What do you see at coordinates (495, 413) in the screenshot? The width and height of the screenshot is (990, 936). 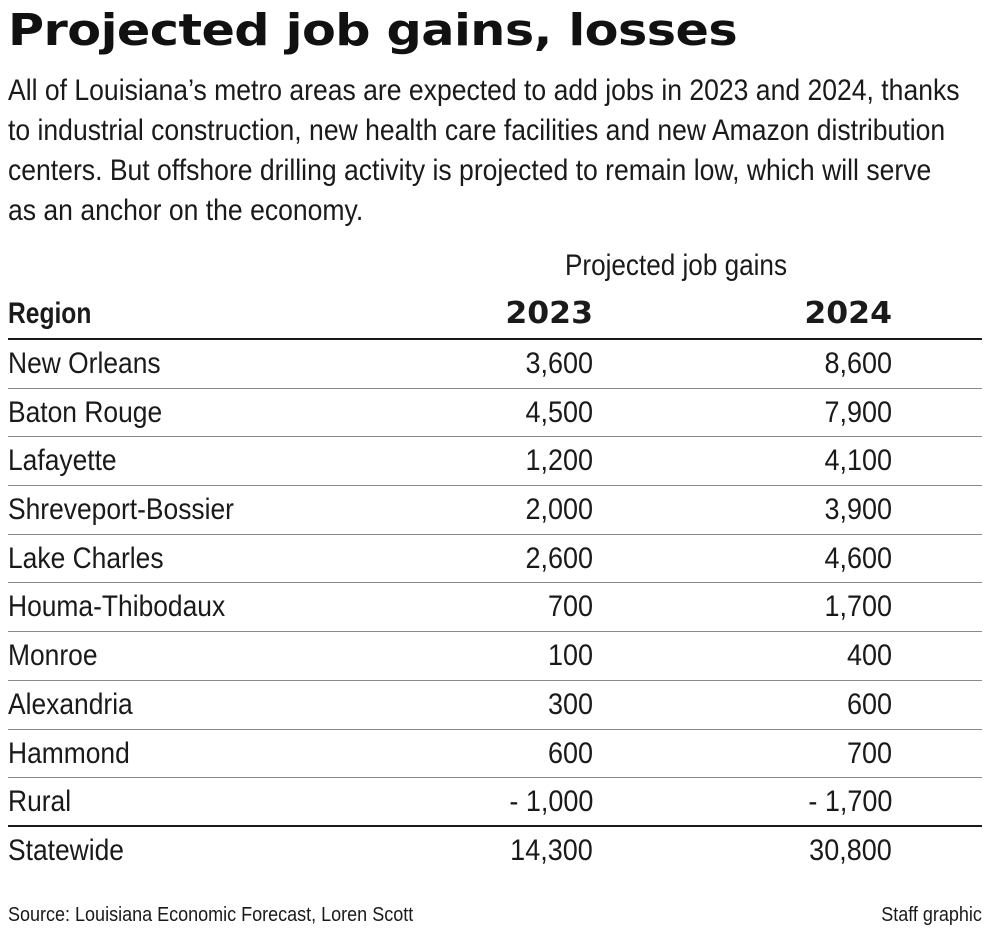 I see `table-row: Baton Rouge 4,500 7,900` at bounding box center [495, 413].